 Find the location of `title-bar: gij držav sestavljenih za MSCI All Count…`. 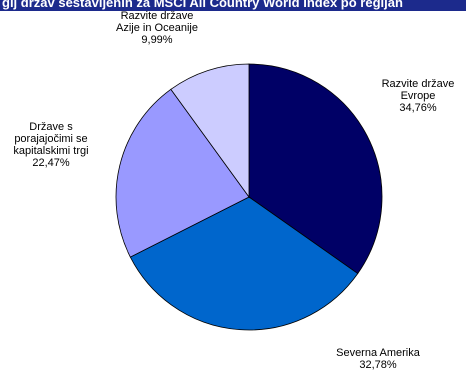

title-bar: gij držav sestavljenih za MSCI All Count… is located at coordinates (233, 5).